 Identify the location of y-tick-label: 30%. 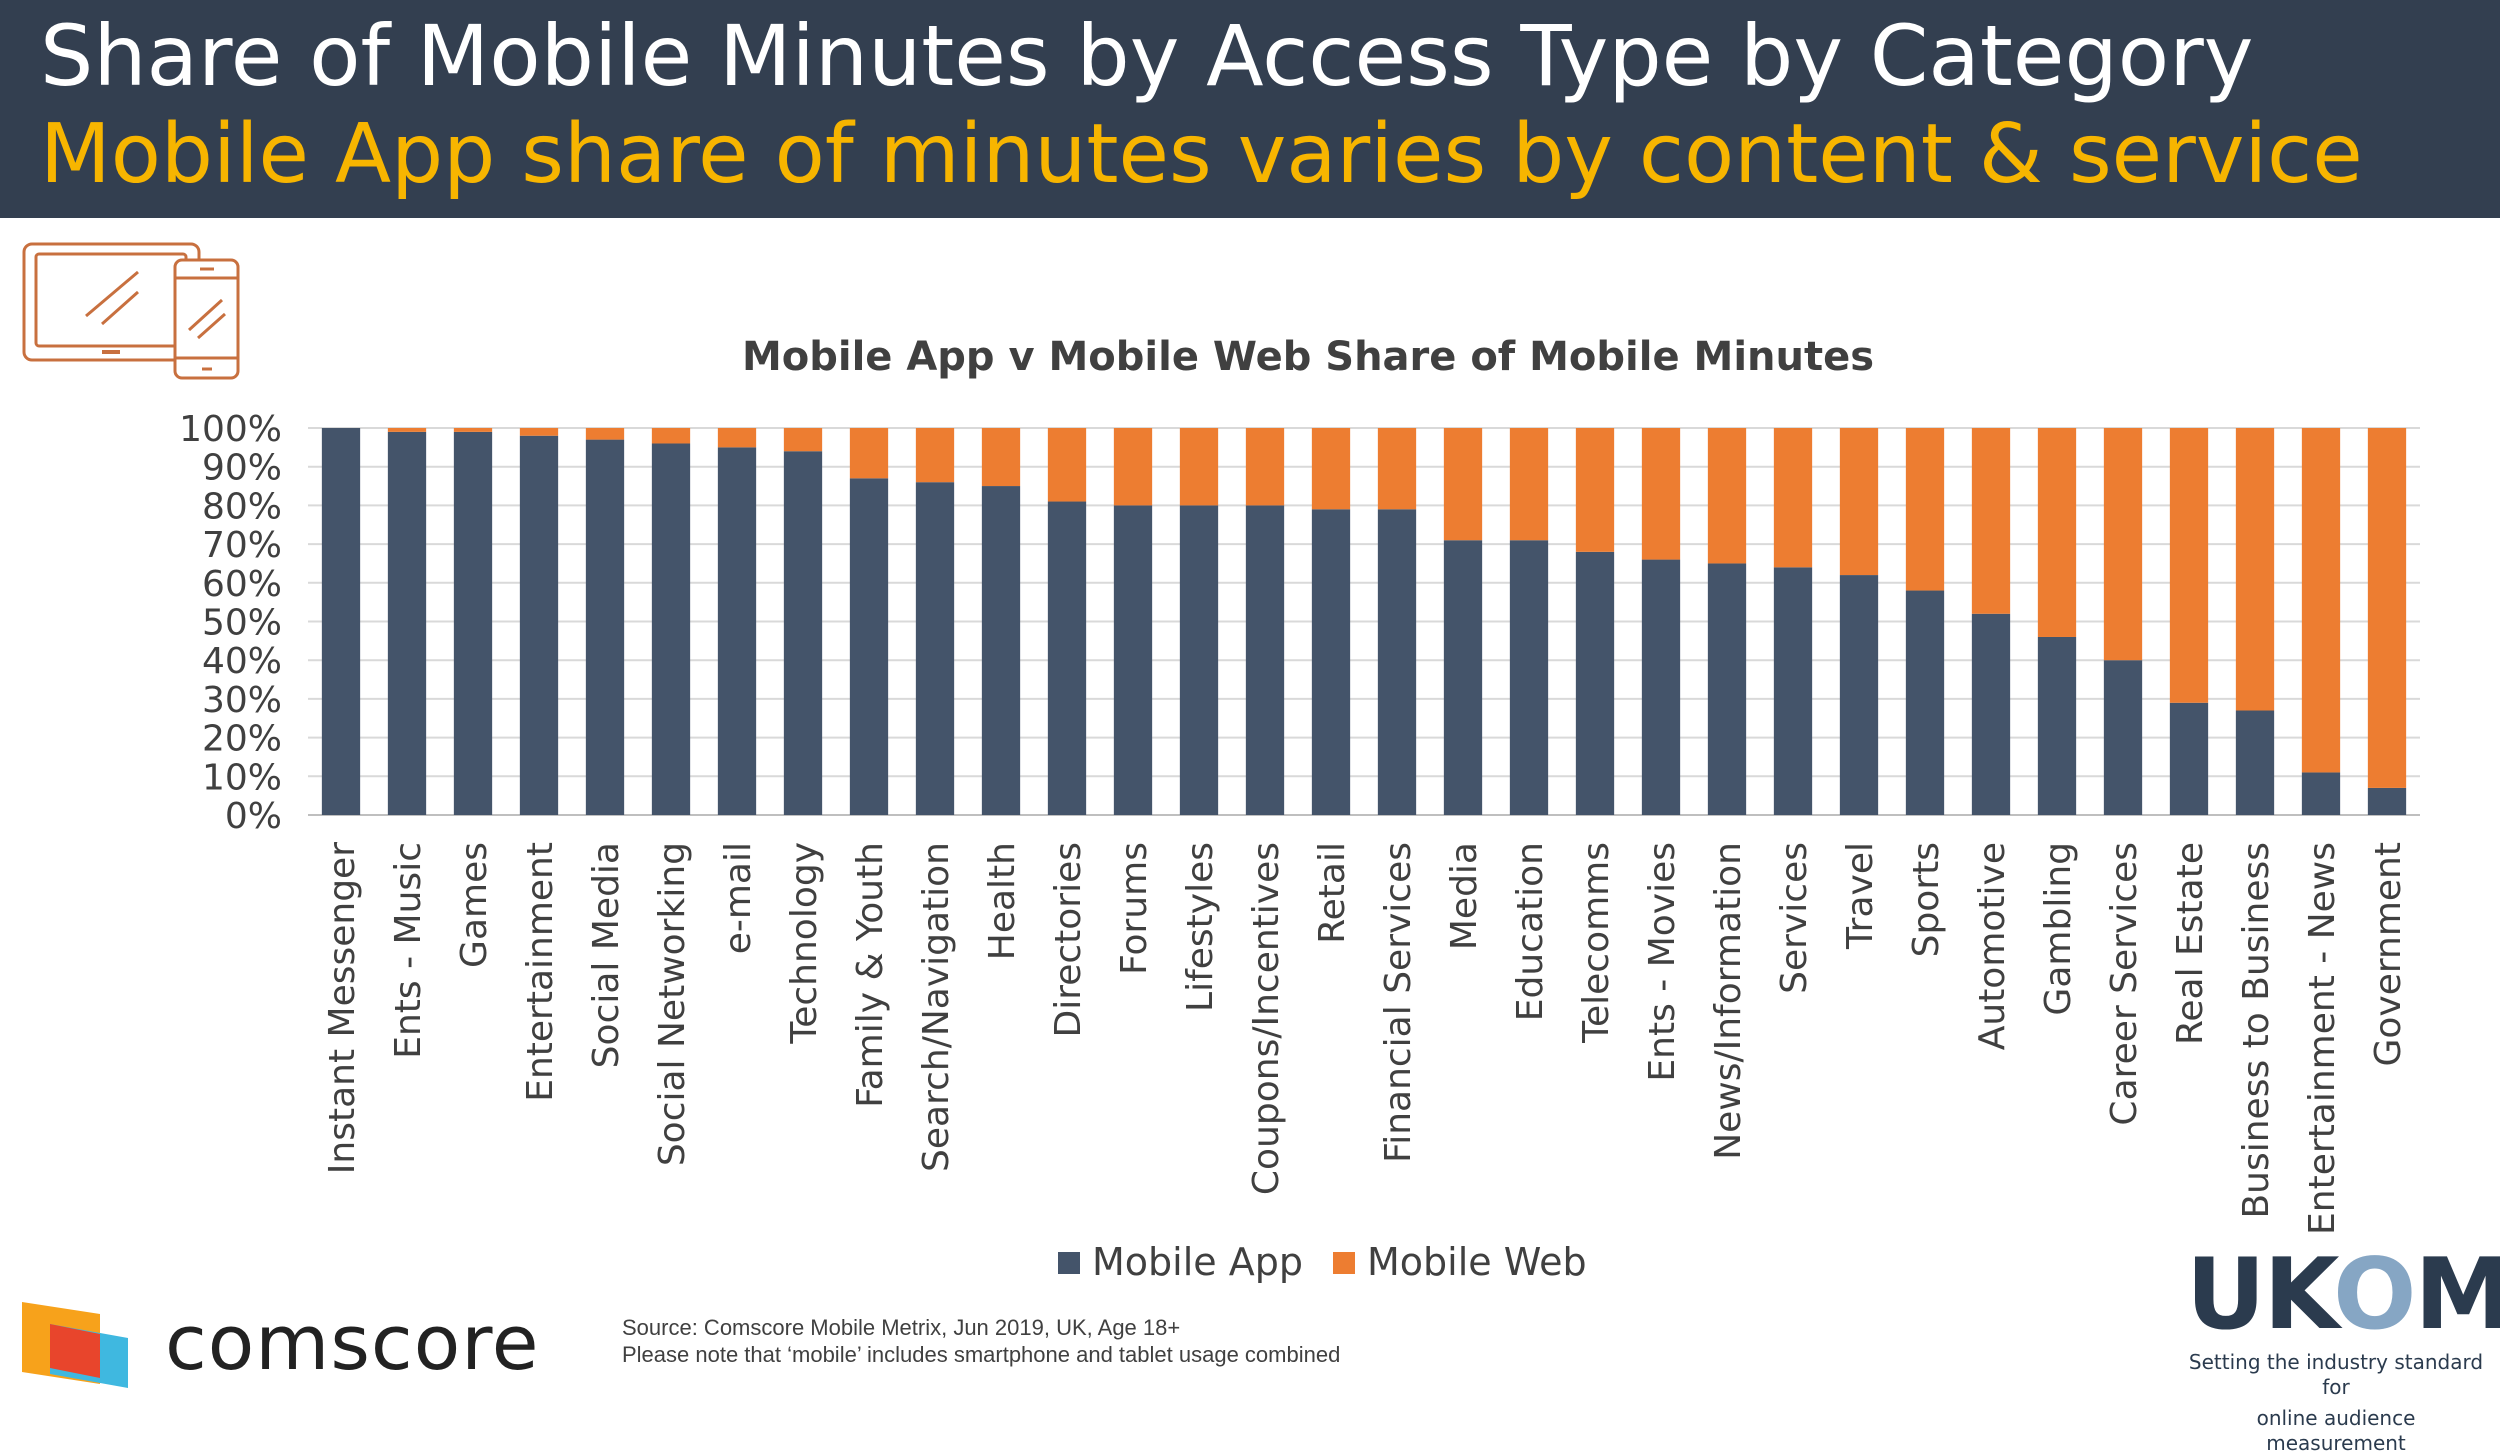
(242, 700).